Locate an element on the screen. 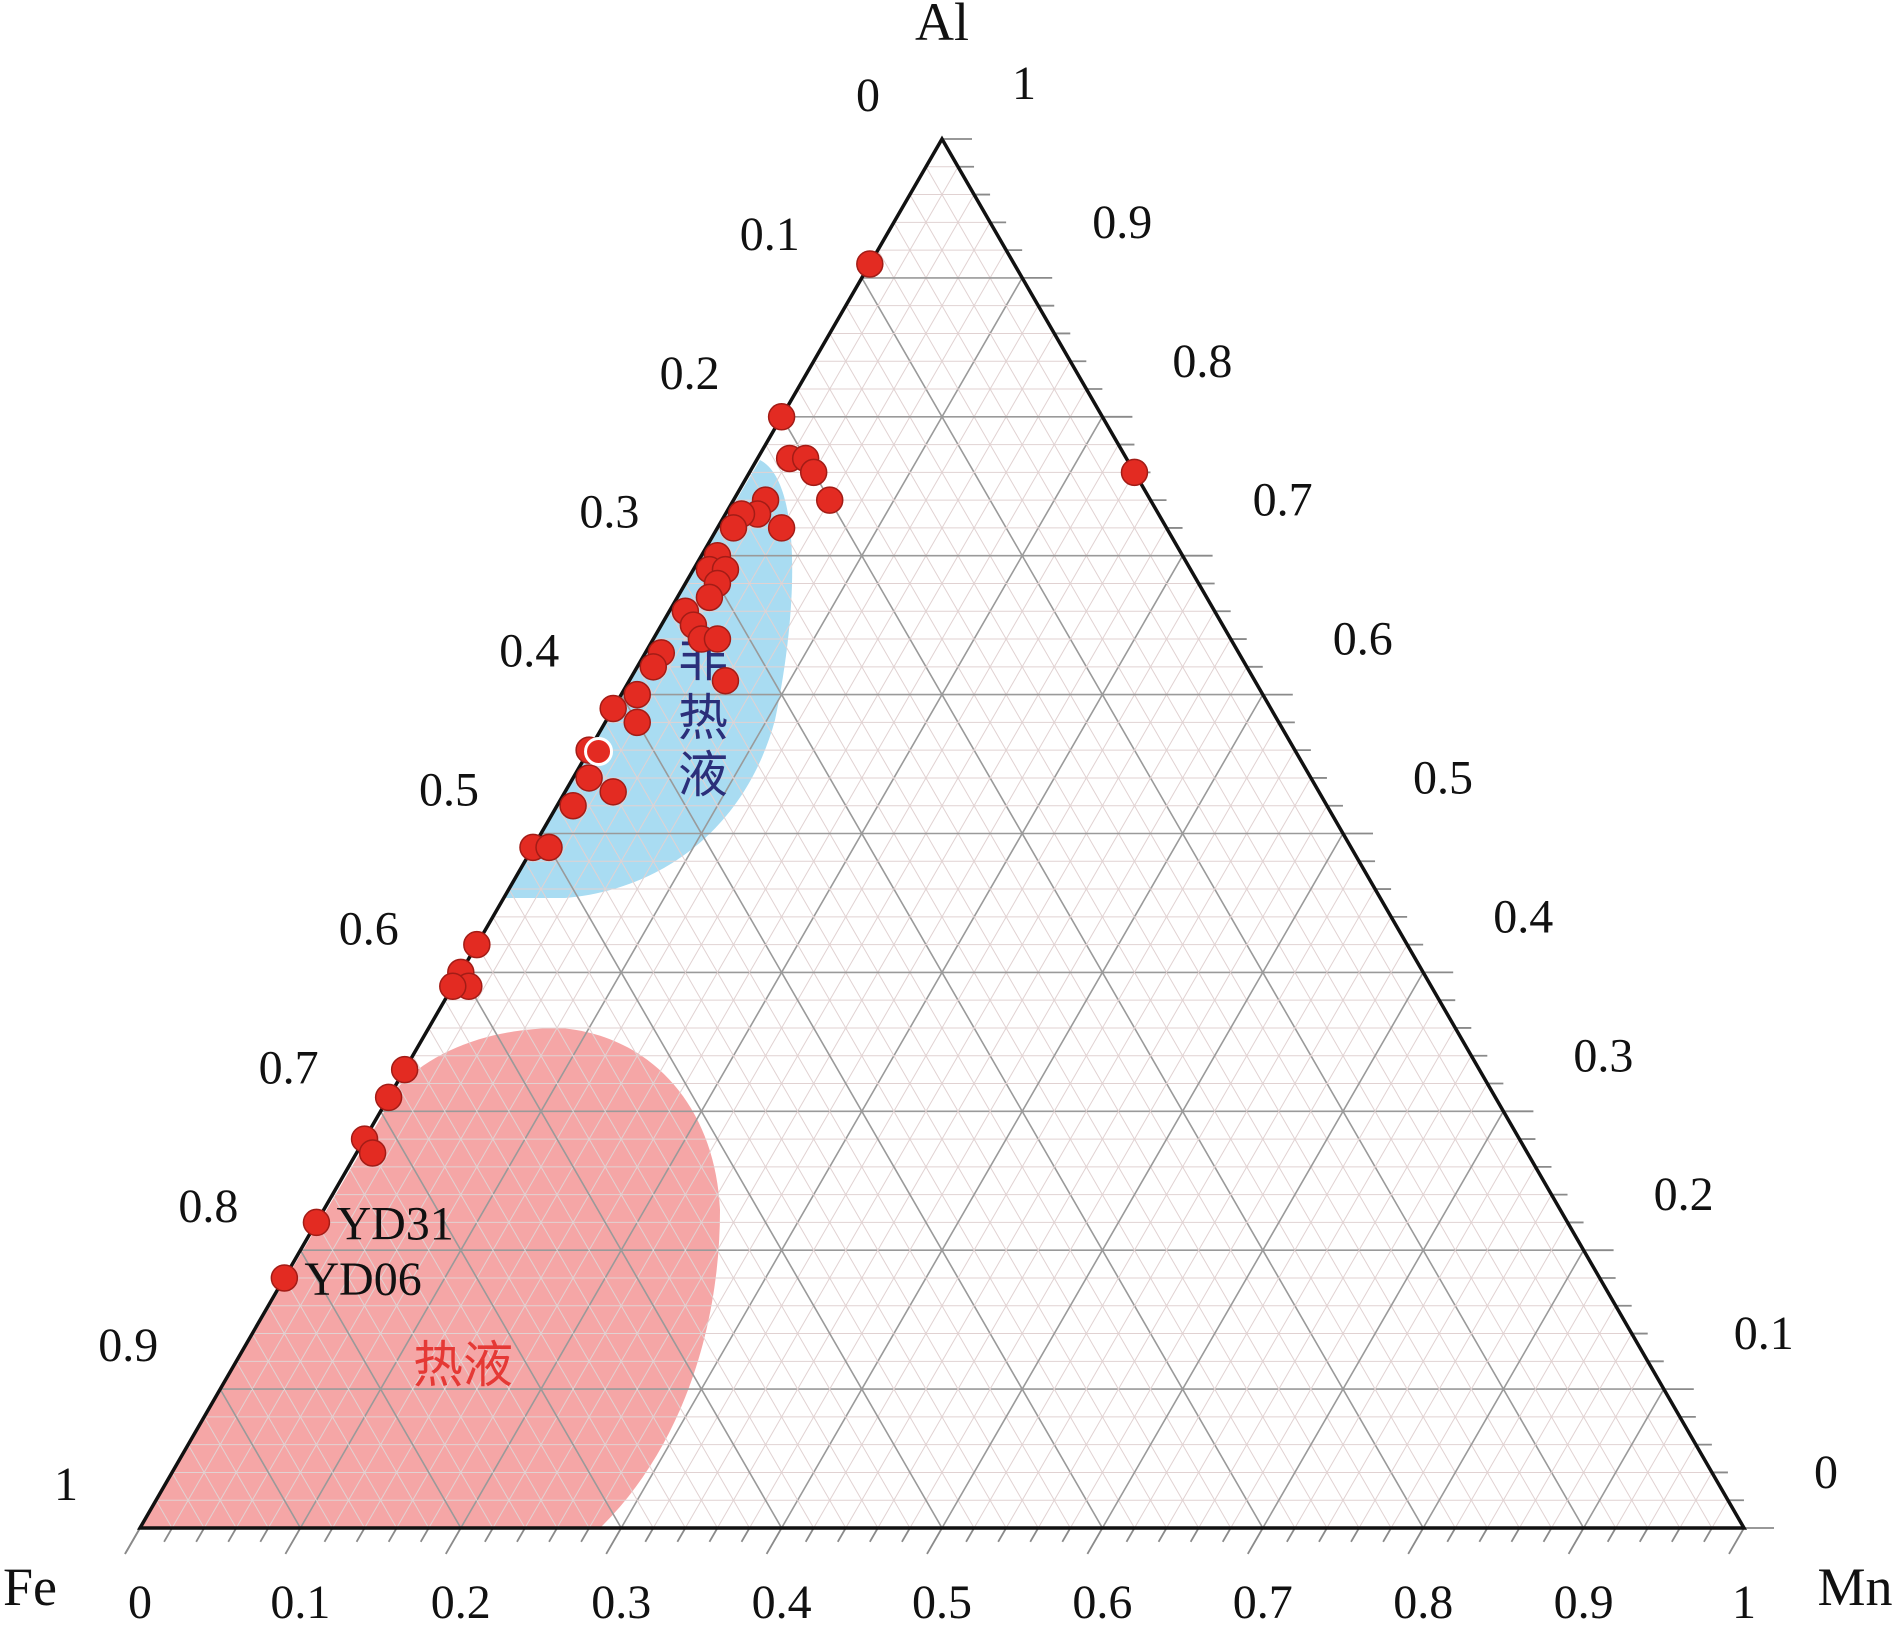 Image resolution: width=1898 pixels, height=1635 pixels. left-tick-label: 0.7 is located at coordinates (289, 1067).